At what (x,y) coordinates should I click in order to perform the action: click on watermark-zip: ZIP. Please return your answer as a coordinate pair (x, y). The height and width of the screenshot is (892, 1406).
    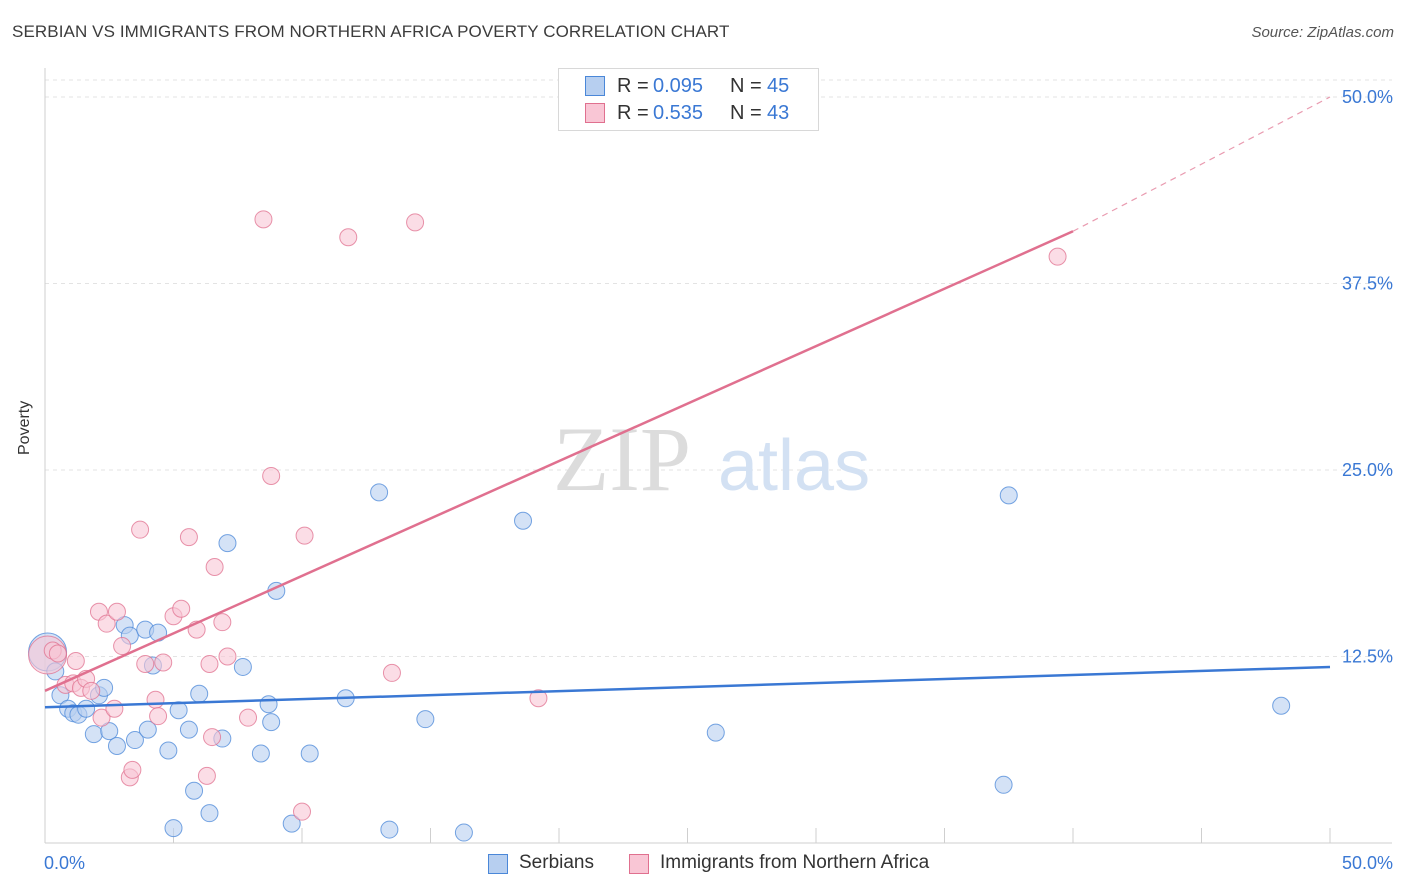
    Looking at the image, I should click on (622, 459).